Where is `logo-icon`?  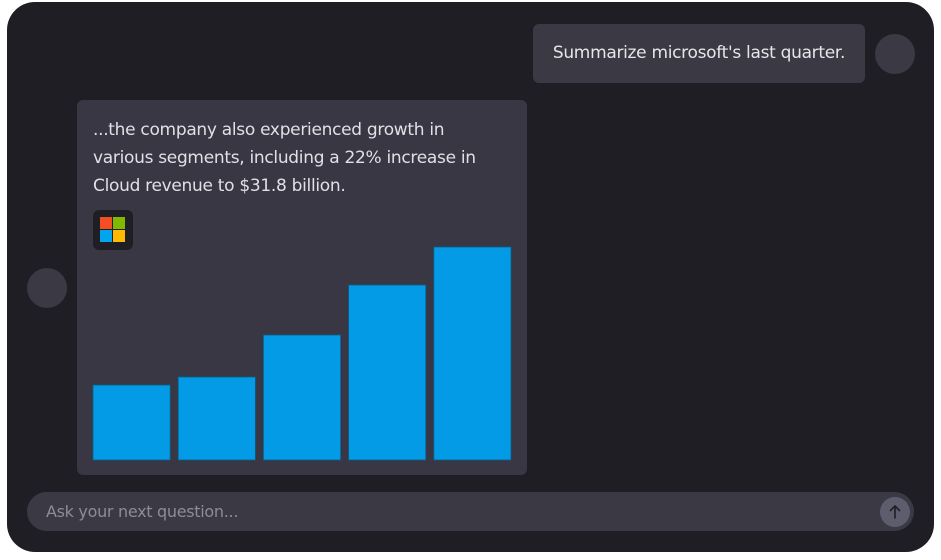 logo-icon is located at coordinates (112, 229).